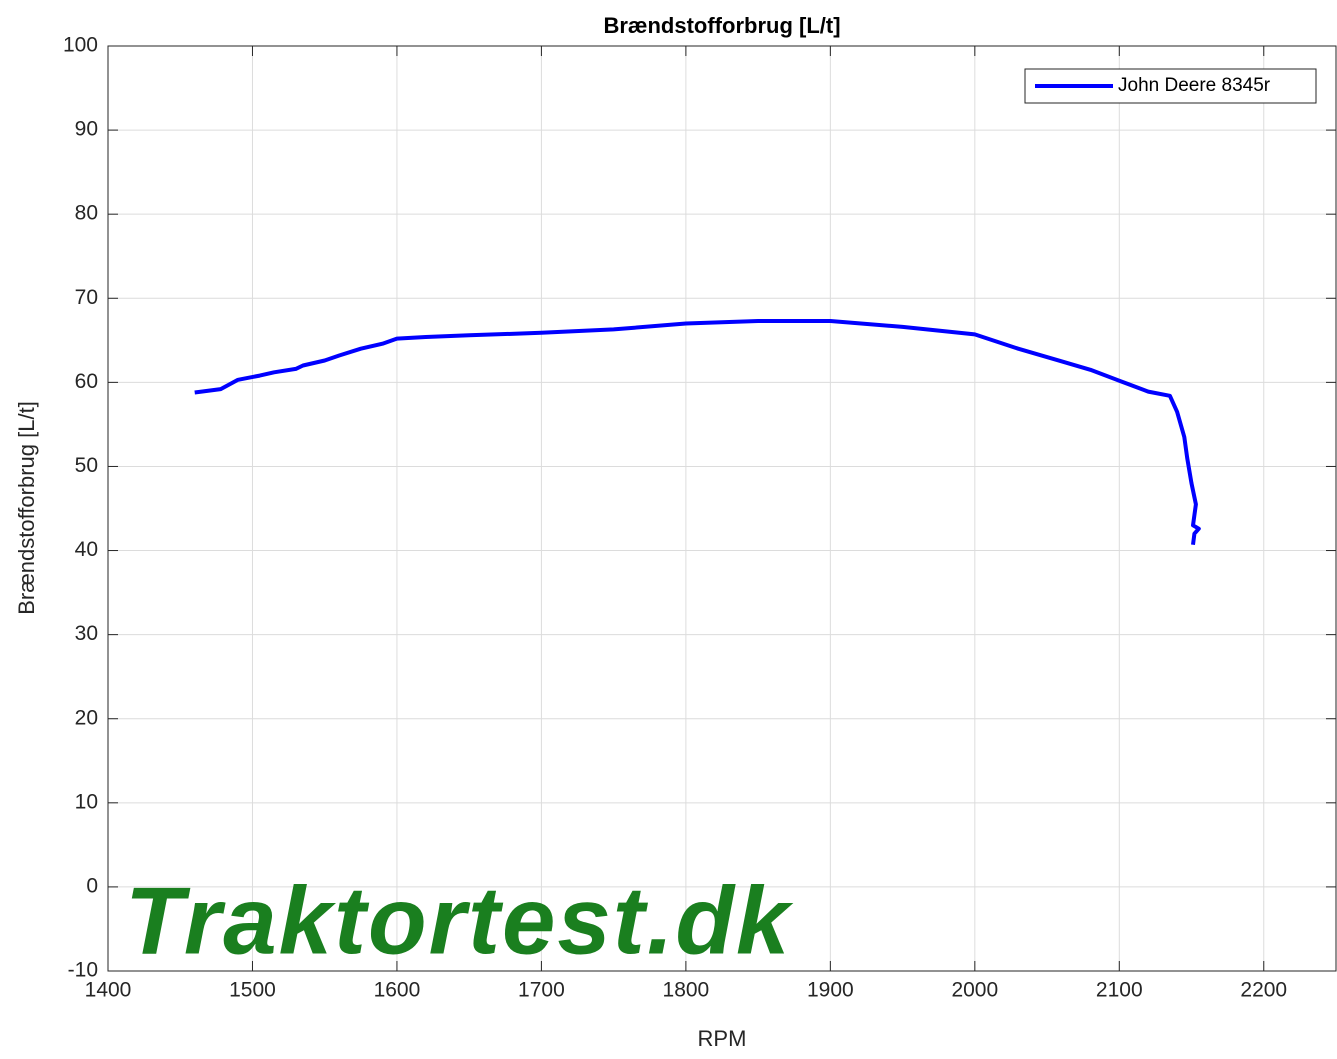 The width and height of the screenshot is (1337, 1059). I want to click on watermark: Traktortest.dk, so click(459, 920).